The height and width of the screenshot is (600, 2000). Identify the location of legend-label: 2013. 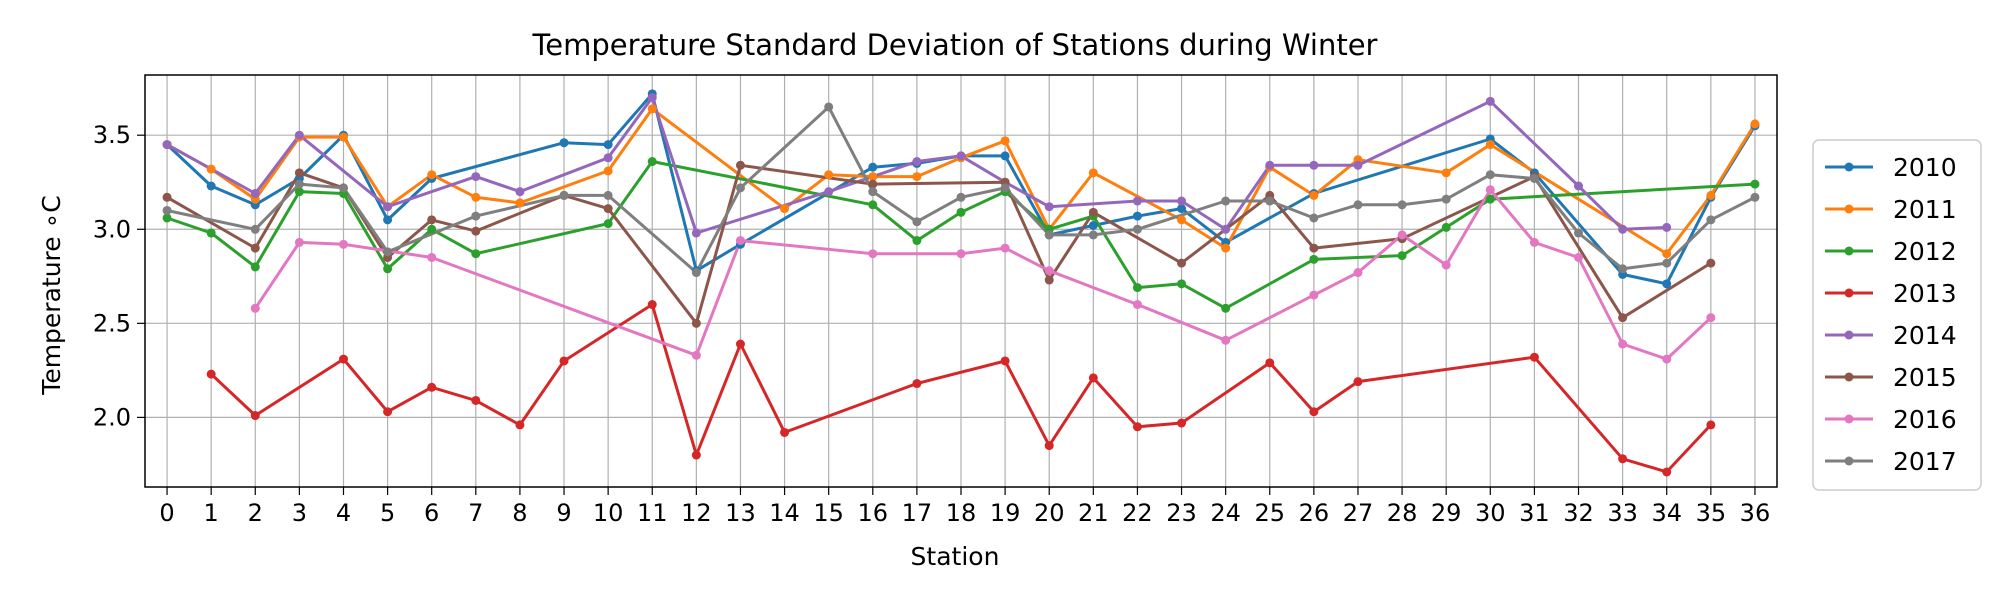
(1925, 293).